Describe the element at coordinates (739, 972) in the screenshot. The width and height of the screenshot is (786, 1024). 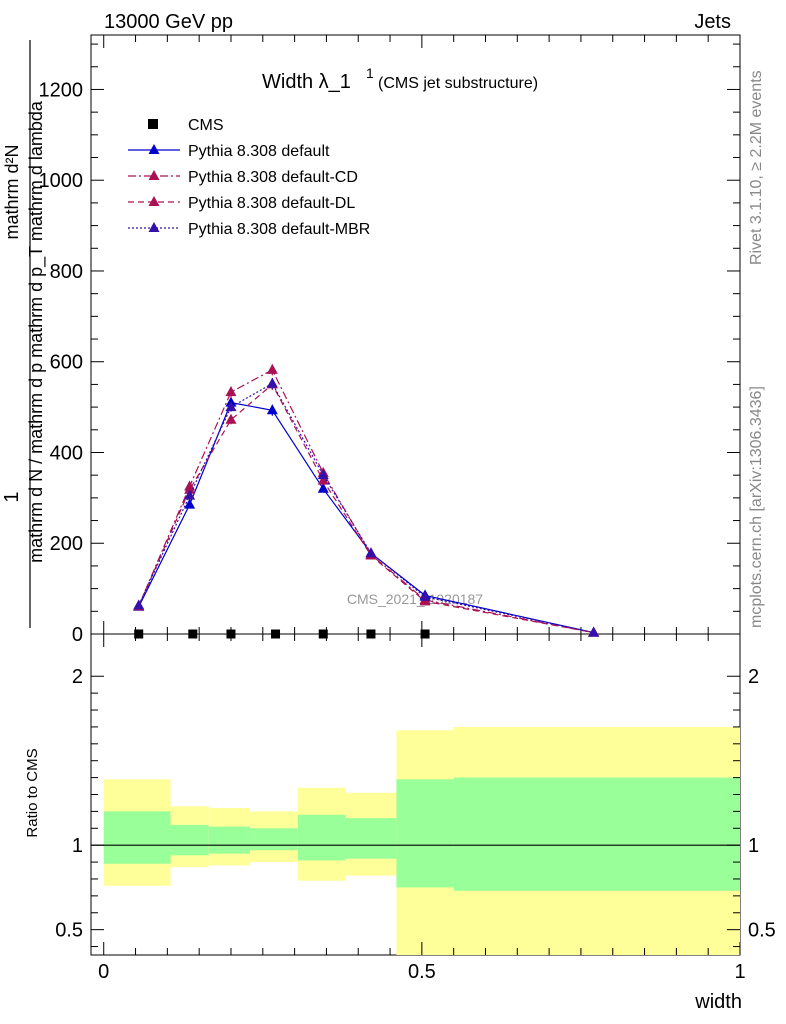
I see `ratio-xtick-label: 1` at that location.